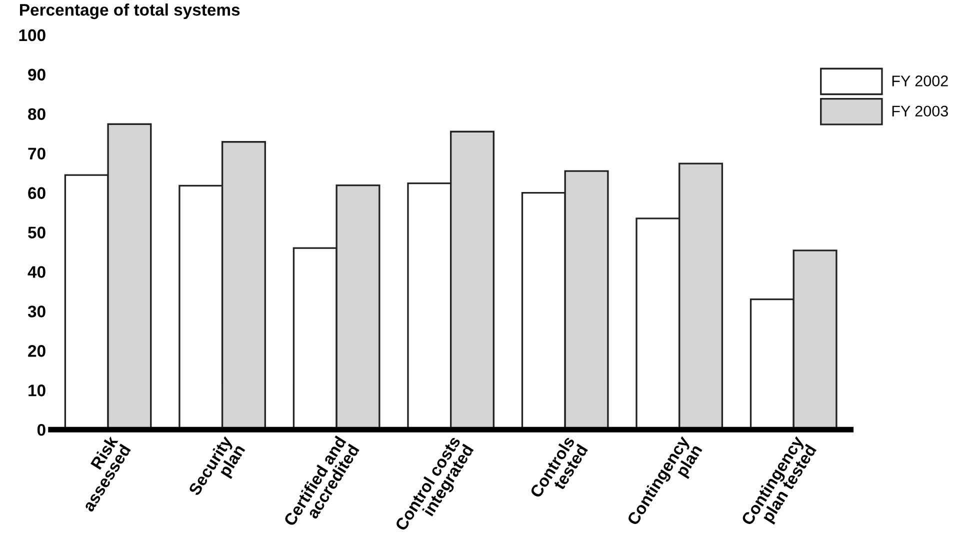  What do you see at coordinates (37, 74) in the screenshot?
I see `y-tick-label: 90` at bounding box center [37, 74].